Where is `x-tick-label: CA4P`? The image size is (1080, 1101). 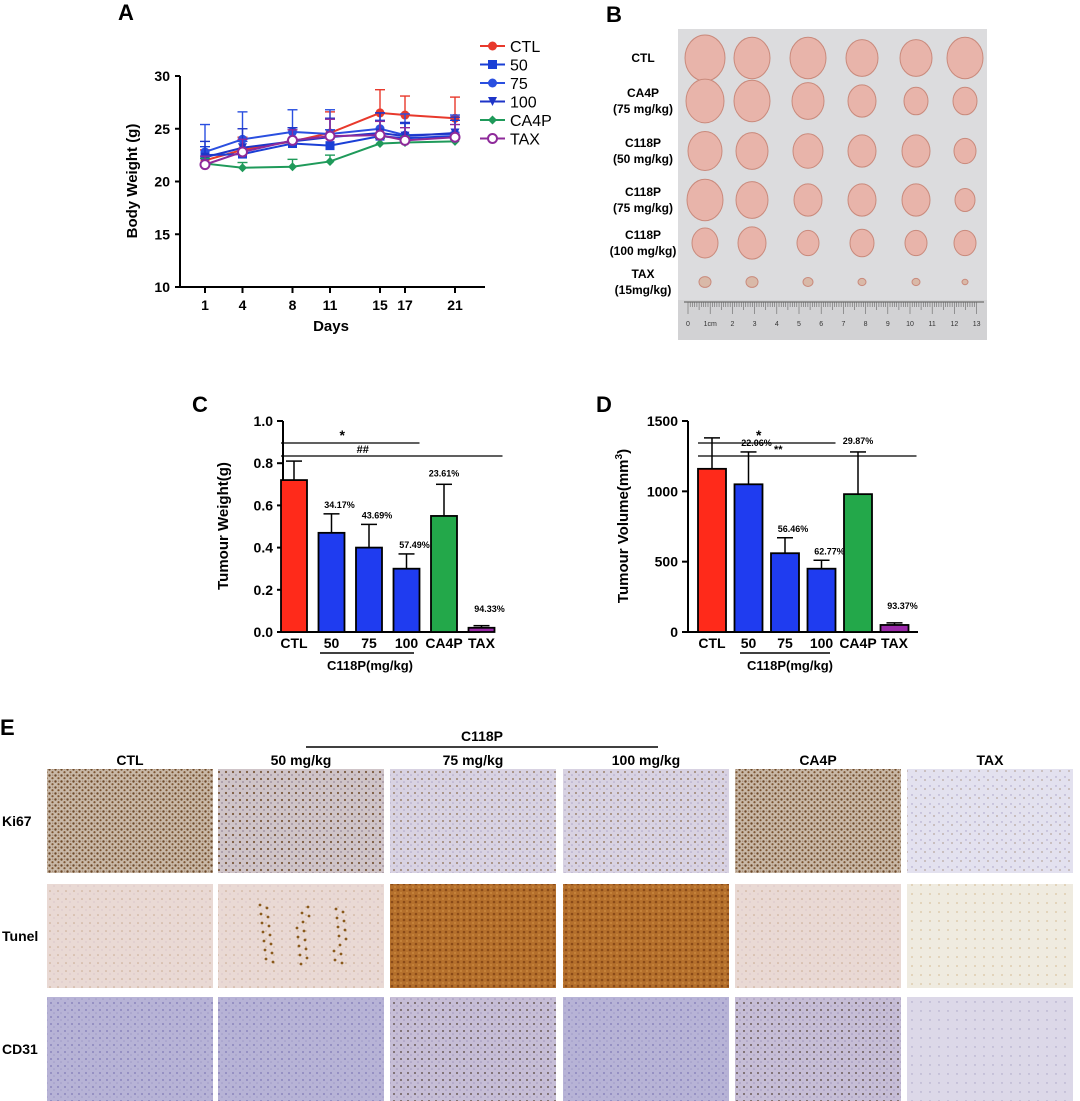 x-tick-label: CA4P is located at coordinates (443, 643).